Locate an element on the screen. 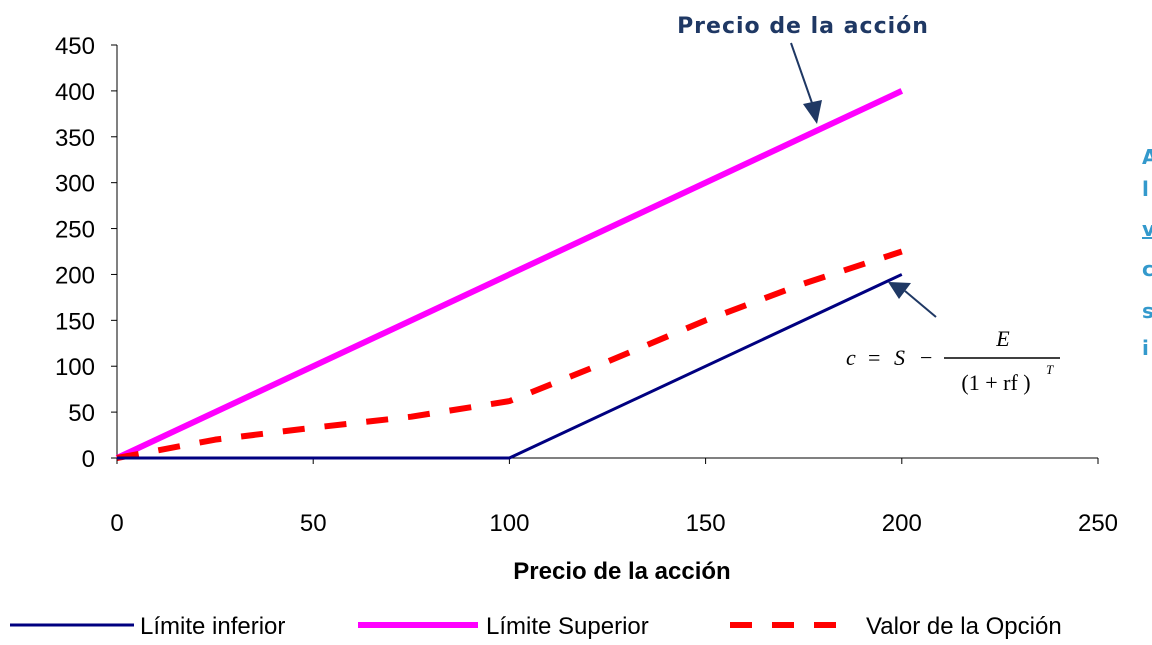 This screenshot has width=1152, height=645. top-annotation-arrow-line is located at coordinates (801, 73).